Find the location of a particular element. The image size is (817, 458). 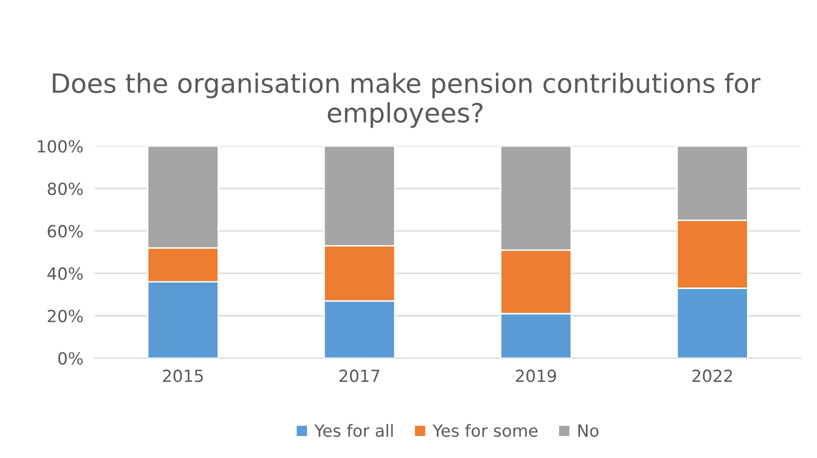

chart-title: Does the organisation make pension contributions for employees? is located at coordinates (406, 100).